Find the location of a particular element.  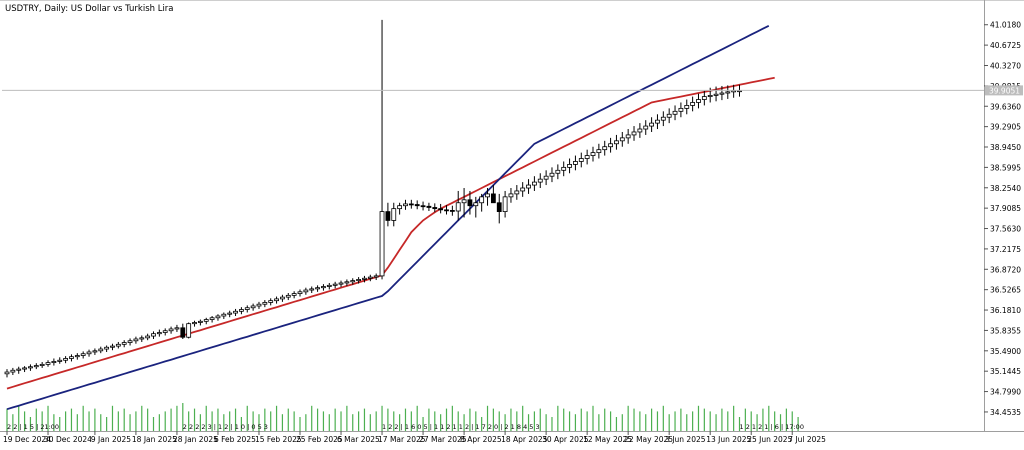

y-tick-label: 35.8355 is located at coordinates (1005, 330).